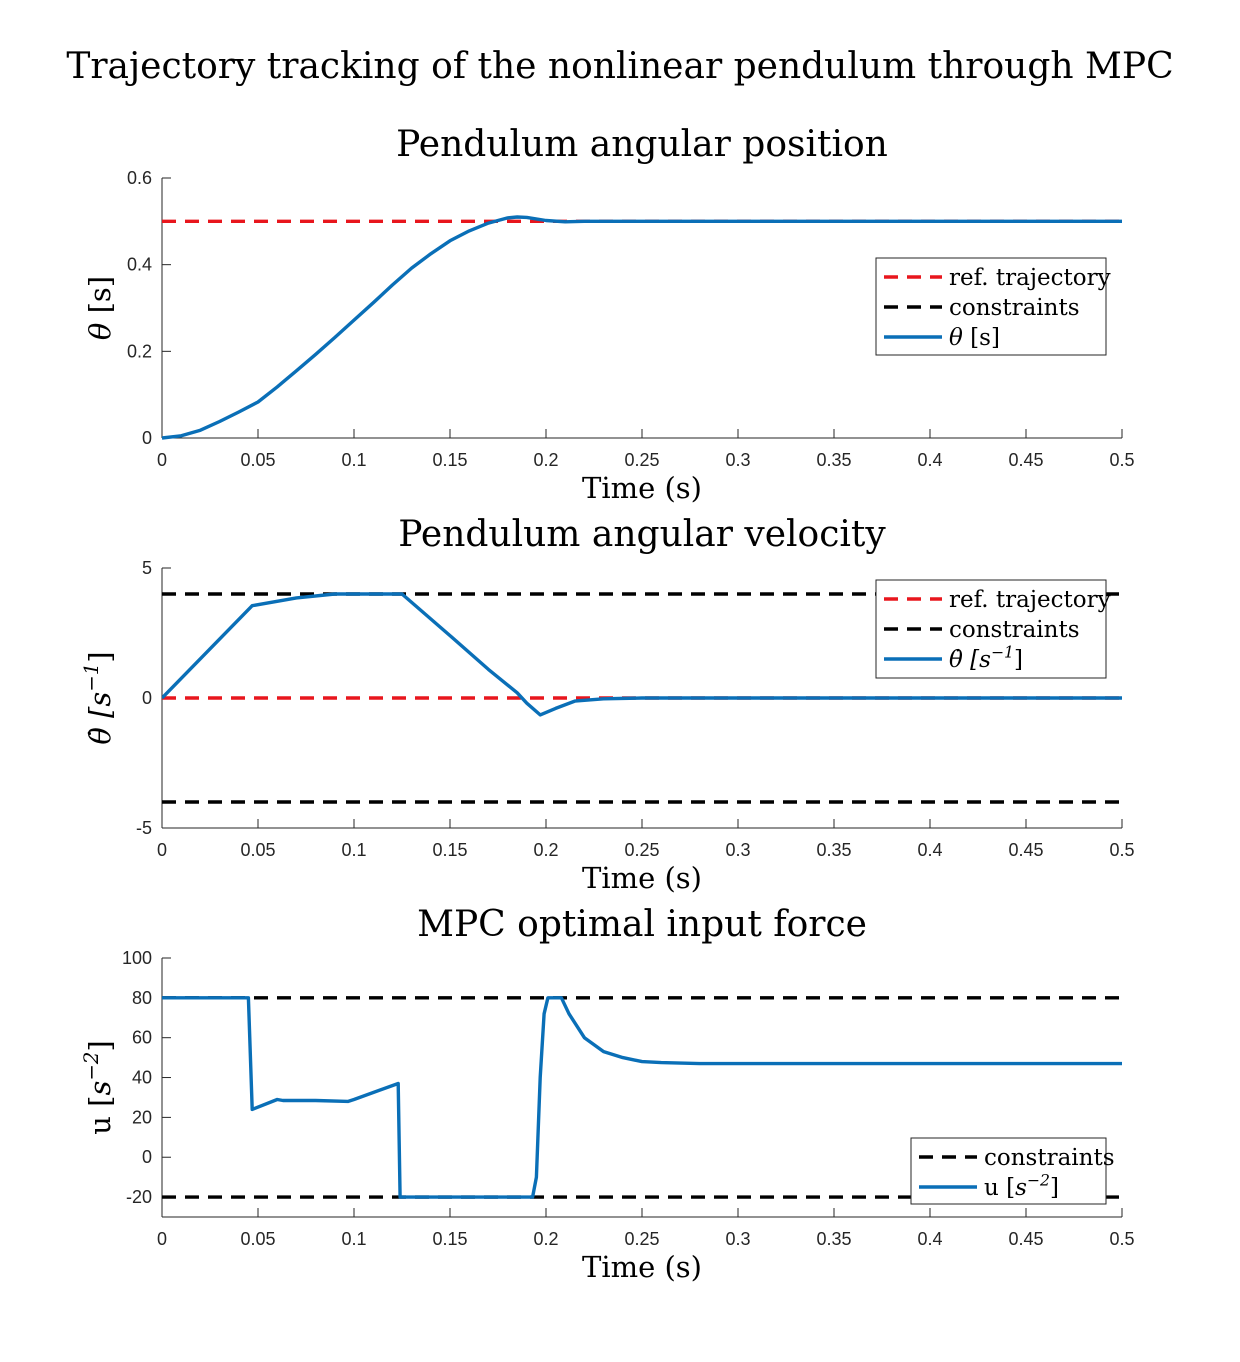 The image size is (1240, 1362). What do you see at coordinates (986, 657) in the screenshot?
I see `legend-label: θ̇ [s−1]` at bounding box center [986, 657].